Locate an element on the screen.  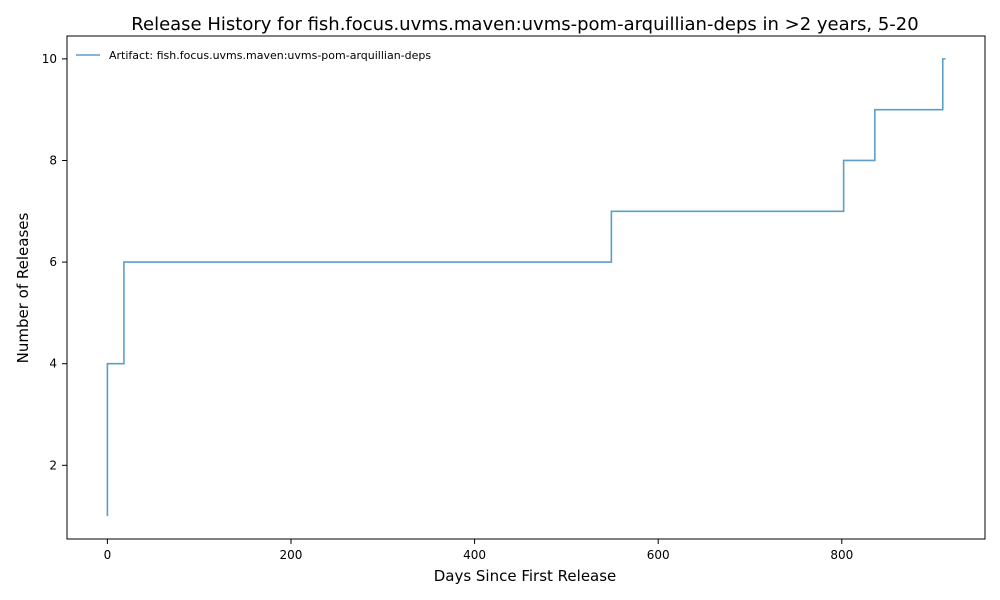
x-axis-label: Days Since First Release is located at coordinates (525, 576).